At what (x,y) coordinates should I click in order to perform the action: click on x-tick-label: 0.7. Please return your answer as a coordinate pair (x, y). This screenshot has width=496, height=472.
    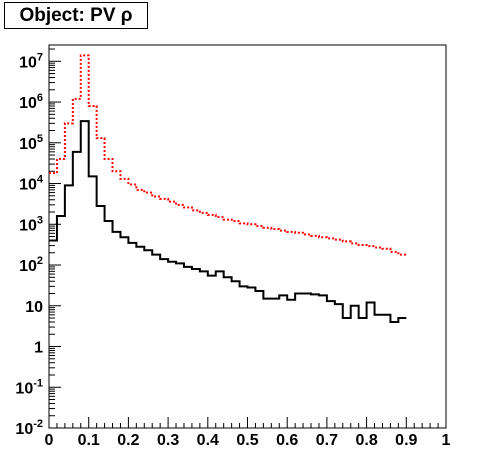
    Looking at the image, I should click on (327, 440).